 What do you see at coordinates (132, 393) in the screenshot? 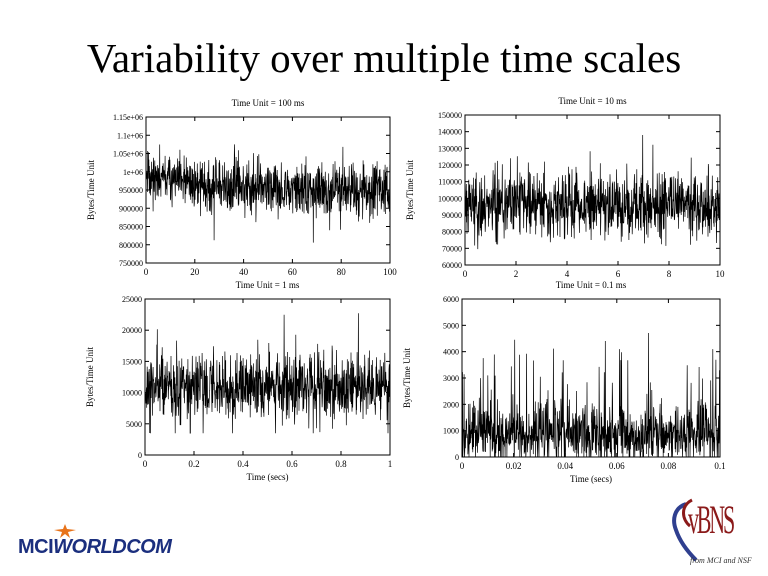
I see `y-tick-label: 10000` at bounding box center [132, 393].